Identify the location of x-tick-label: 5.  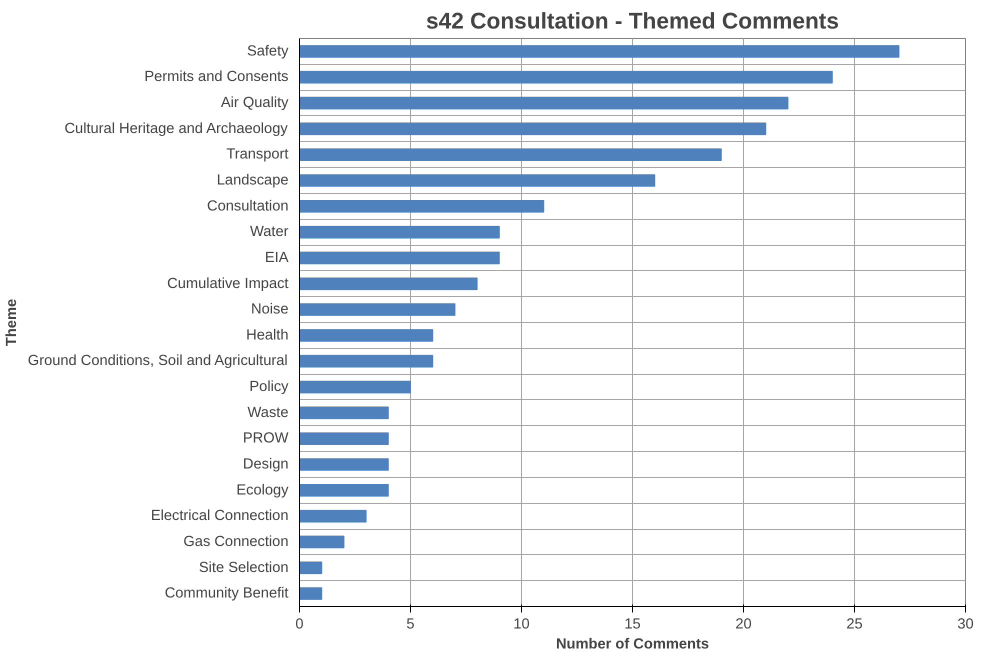
(410, 624).